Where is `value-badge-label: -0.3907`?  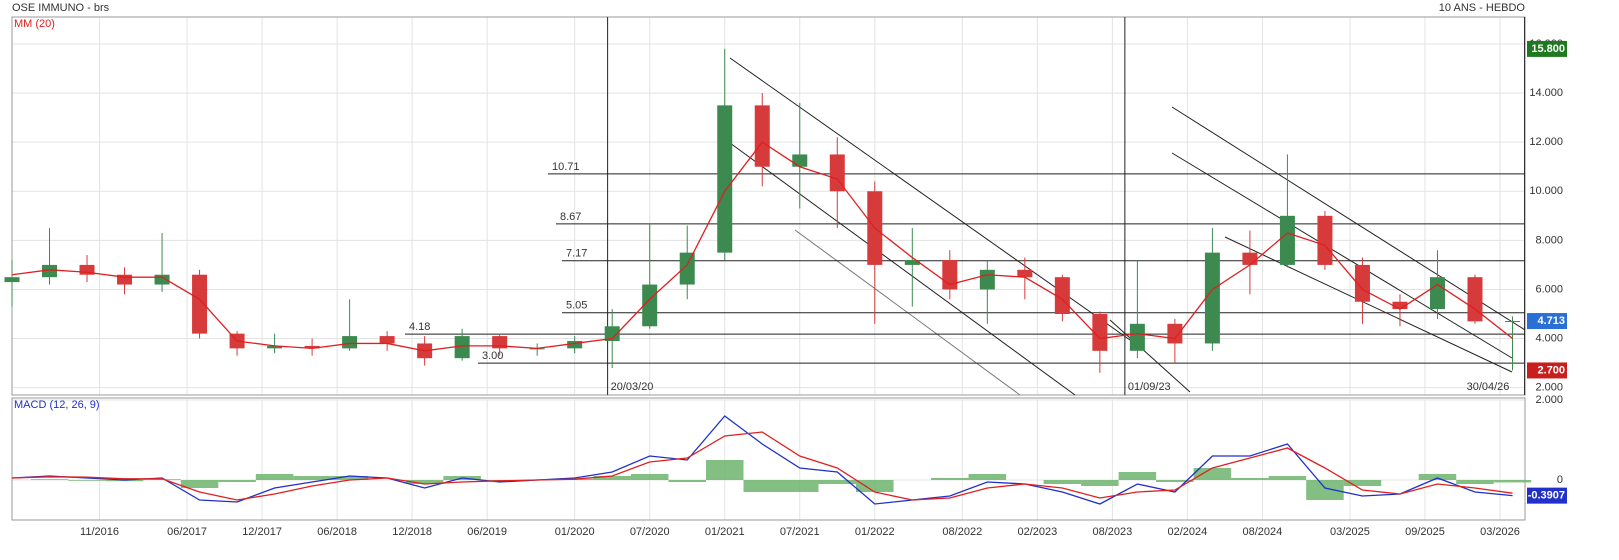
value-badge-label: -0.3907 is located at coordinates (1546, 496).